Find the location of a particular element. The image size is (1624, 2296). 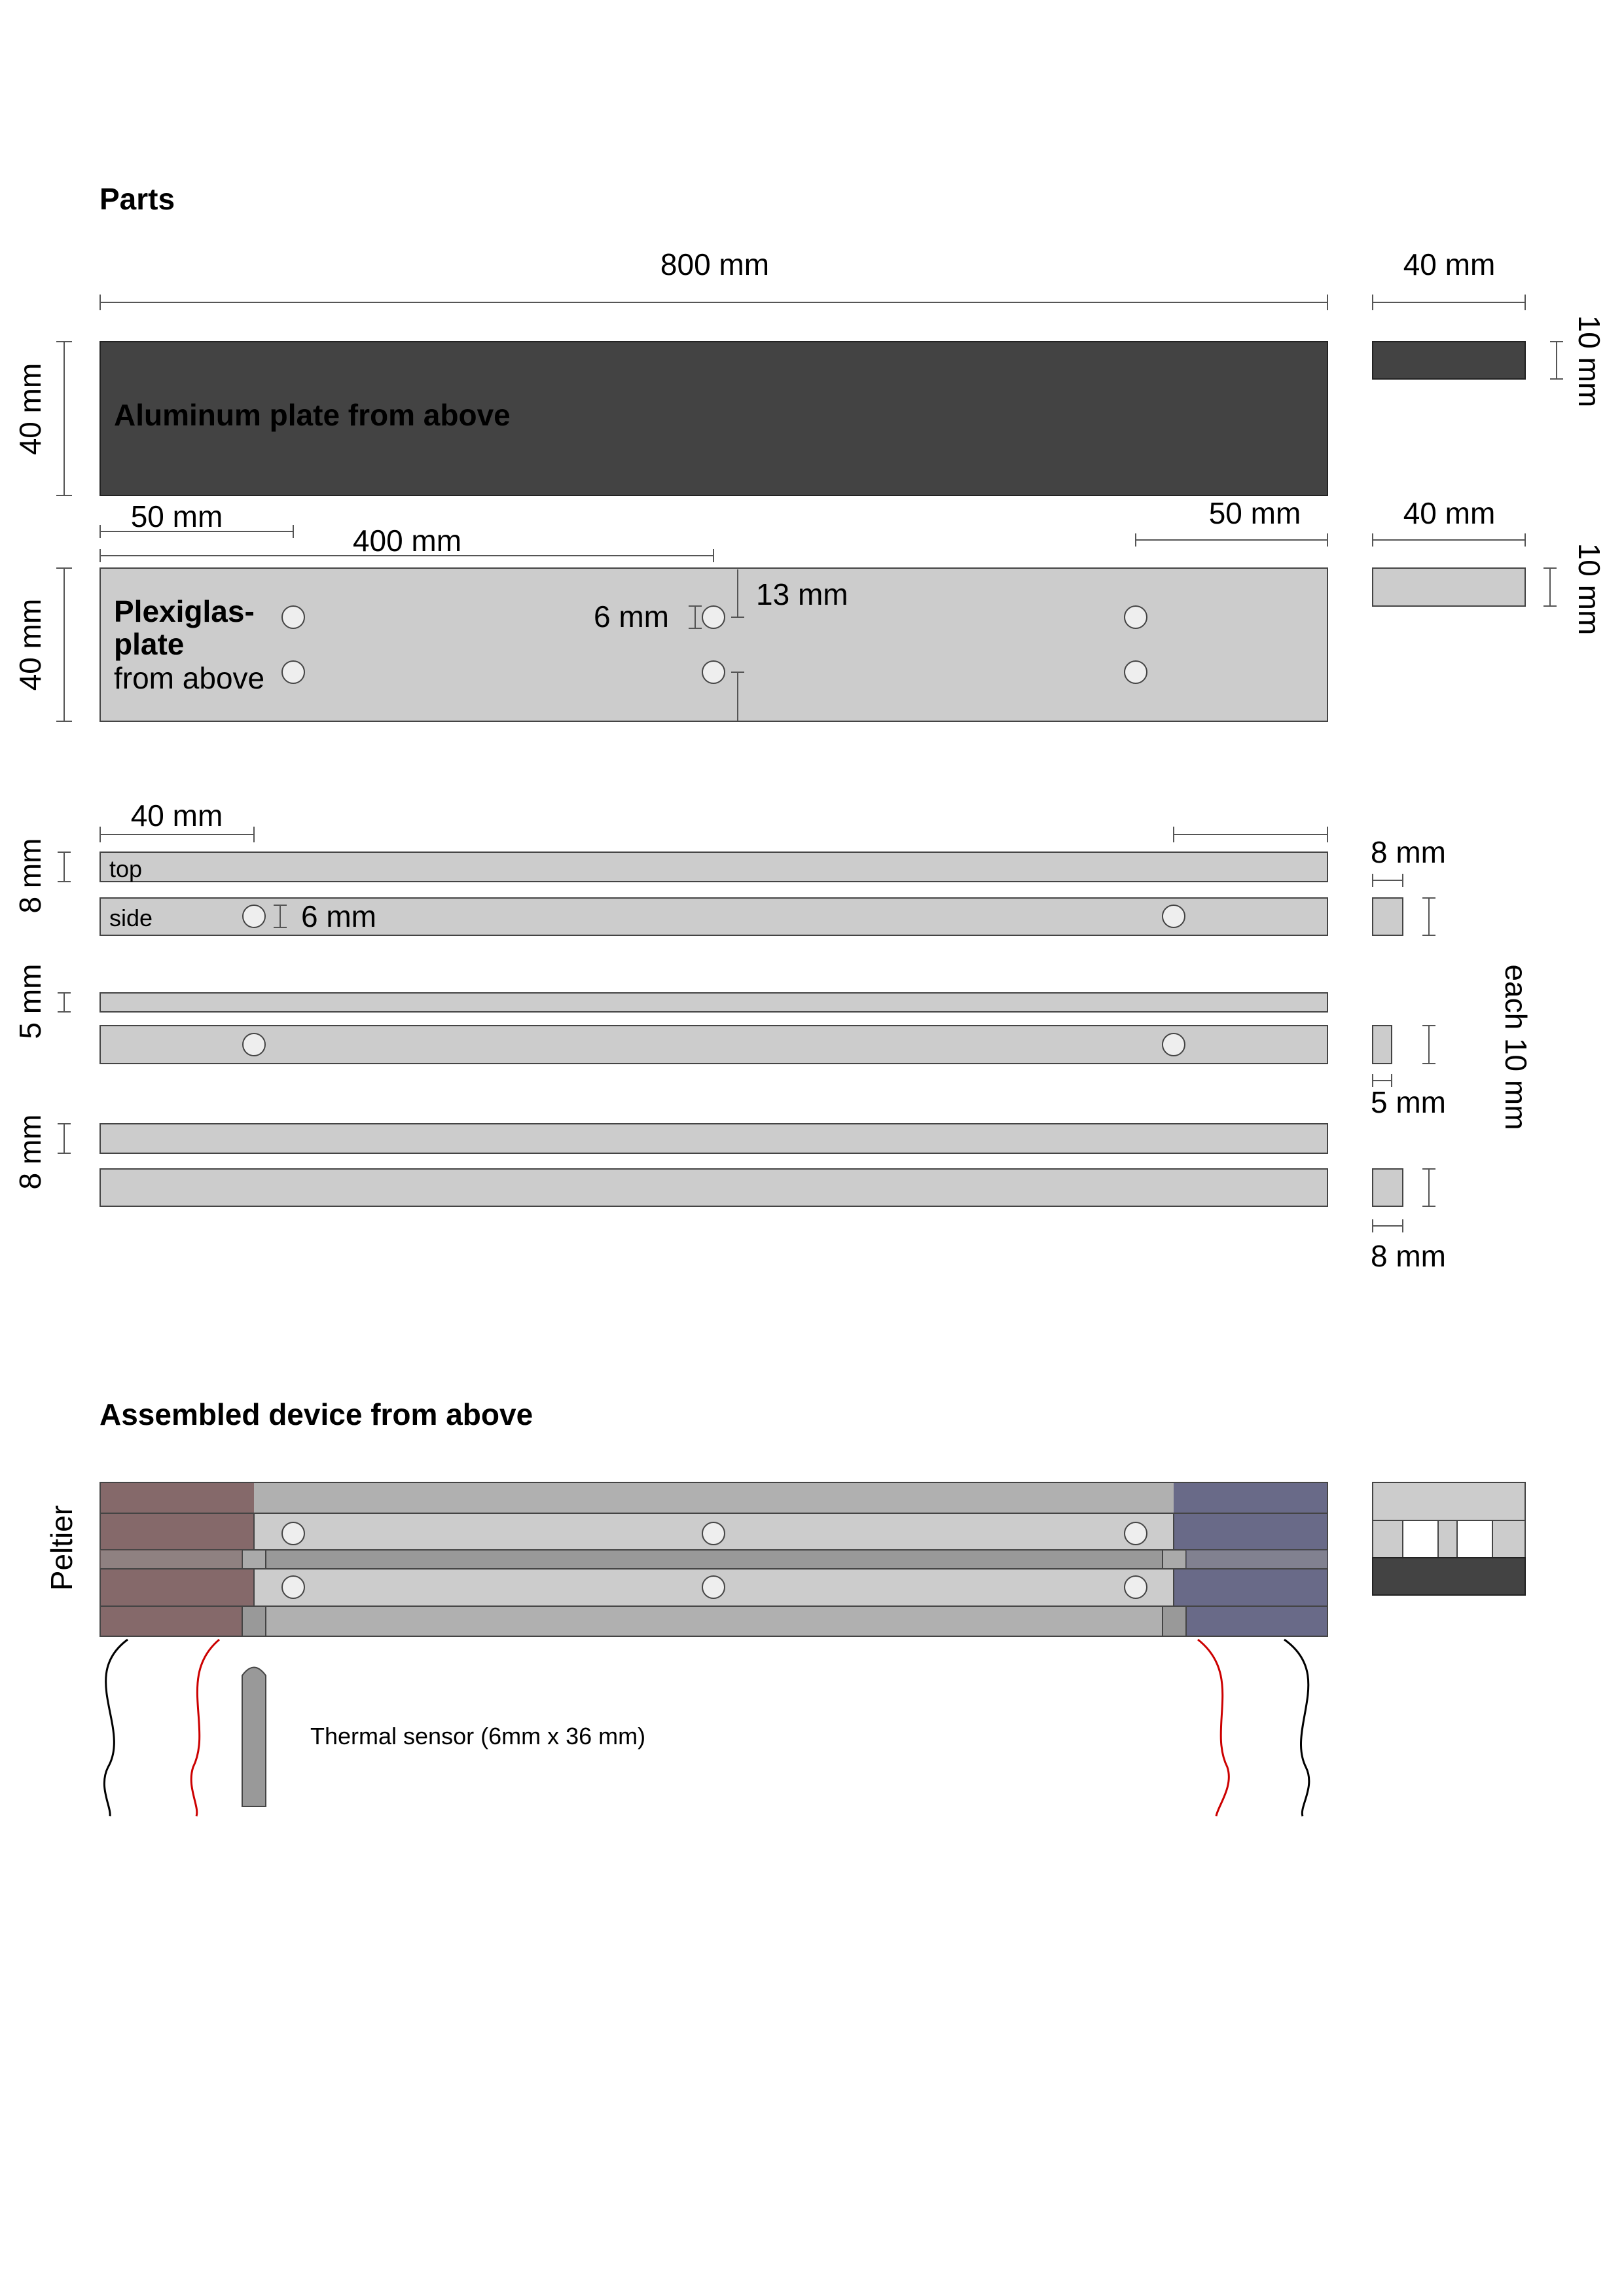

aluminum-cross-width-label: 40 mm is located at coordinates (1450, 264).